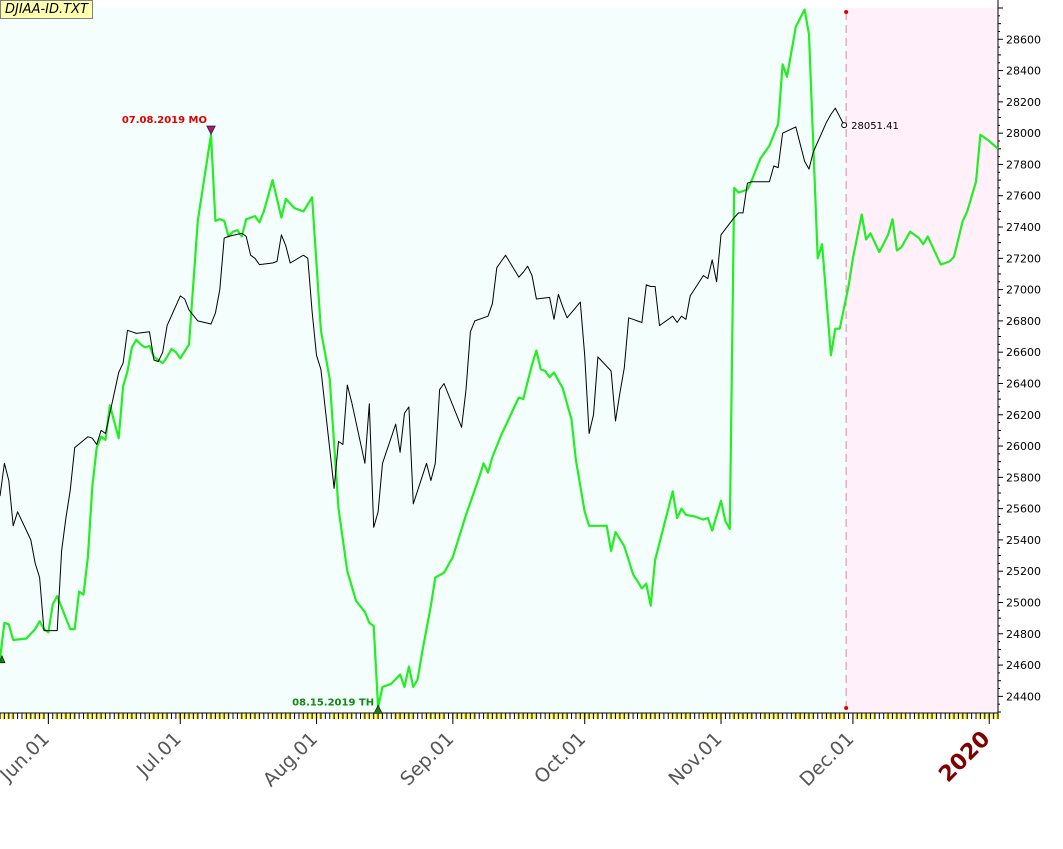 This screenshot has height=849, width=1063. I want to click on high-marker, so click(211, 130).